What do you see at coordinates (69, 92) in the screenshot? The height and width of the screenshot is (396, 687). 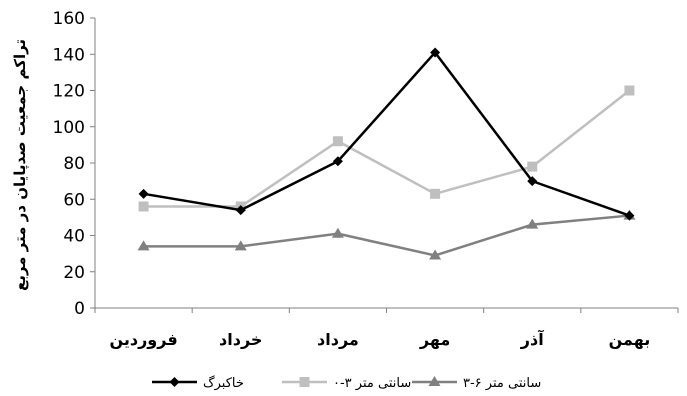 I see `y-tick-label: 120` at bounding box center [69, 92].